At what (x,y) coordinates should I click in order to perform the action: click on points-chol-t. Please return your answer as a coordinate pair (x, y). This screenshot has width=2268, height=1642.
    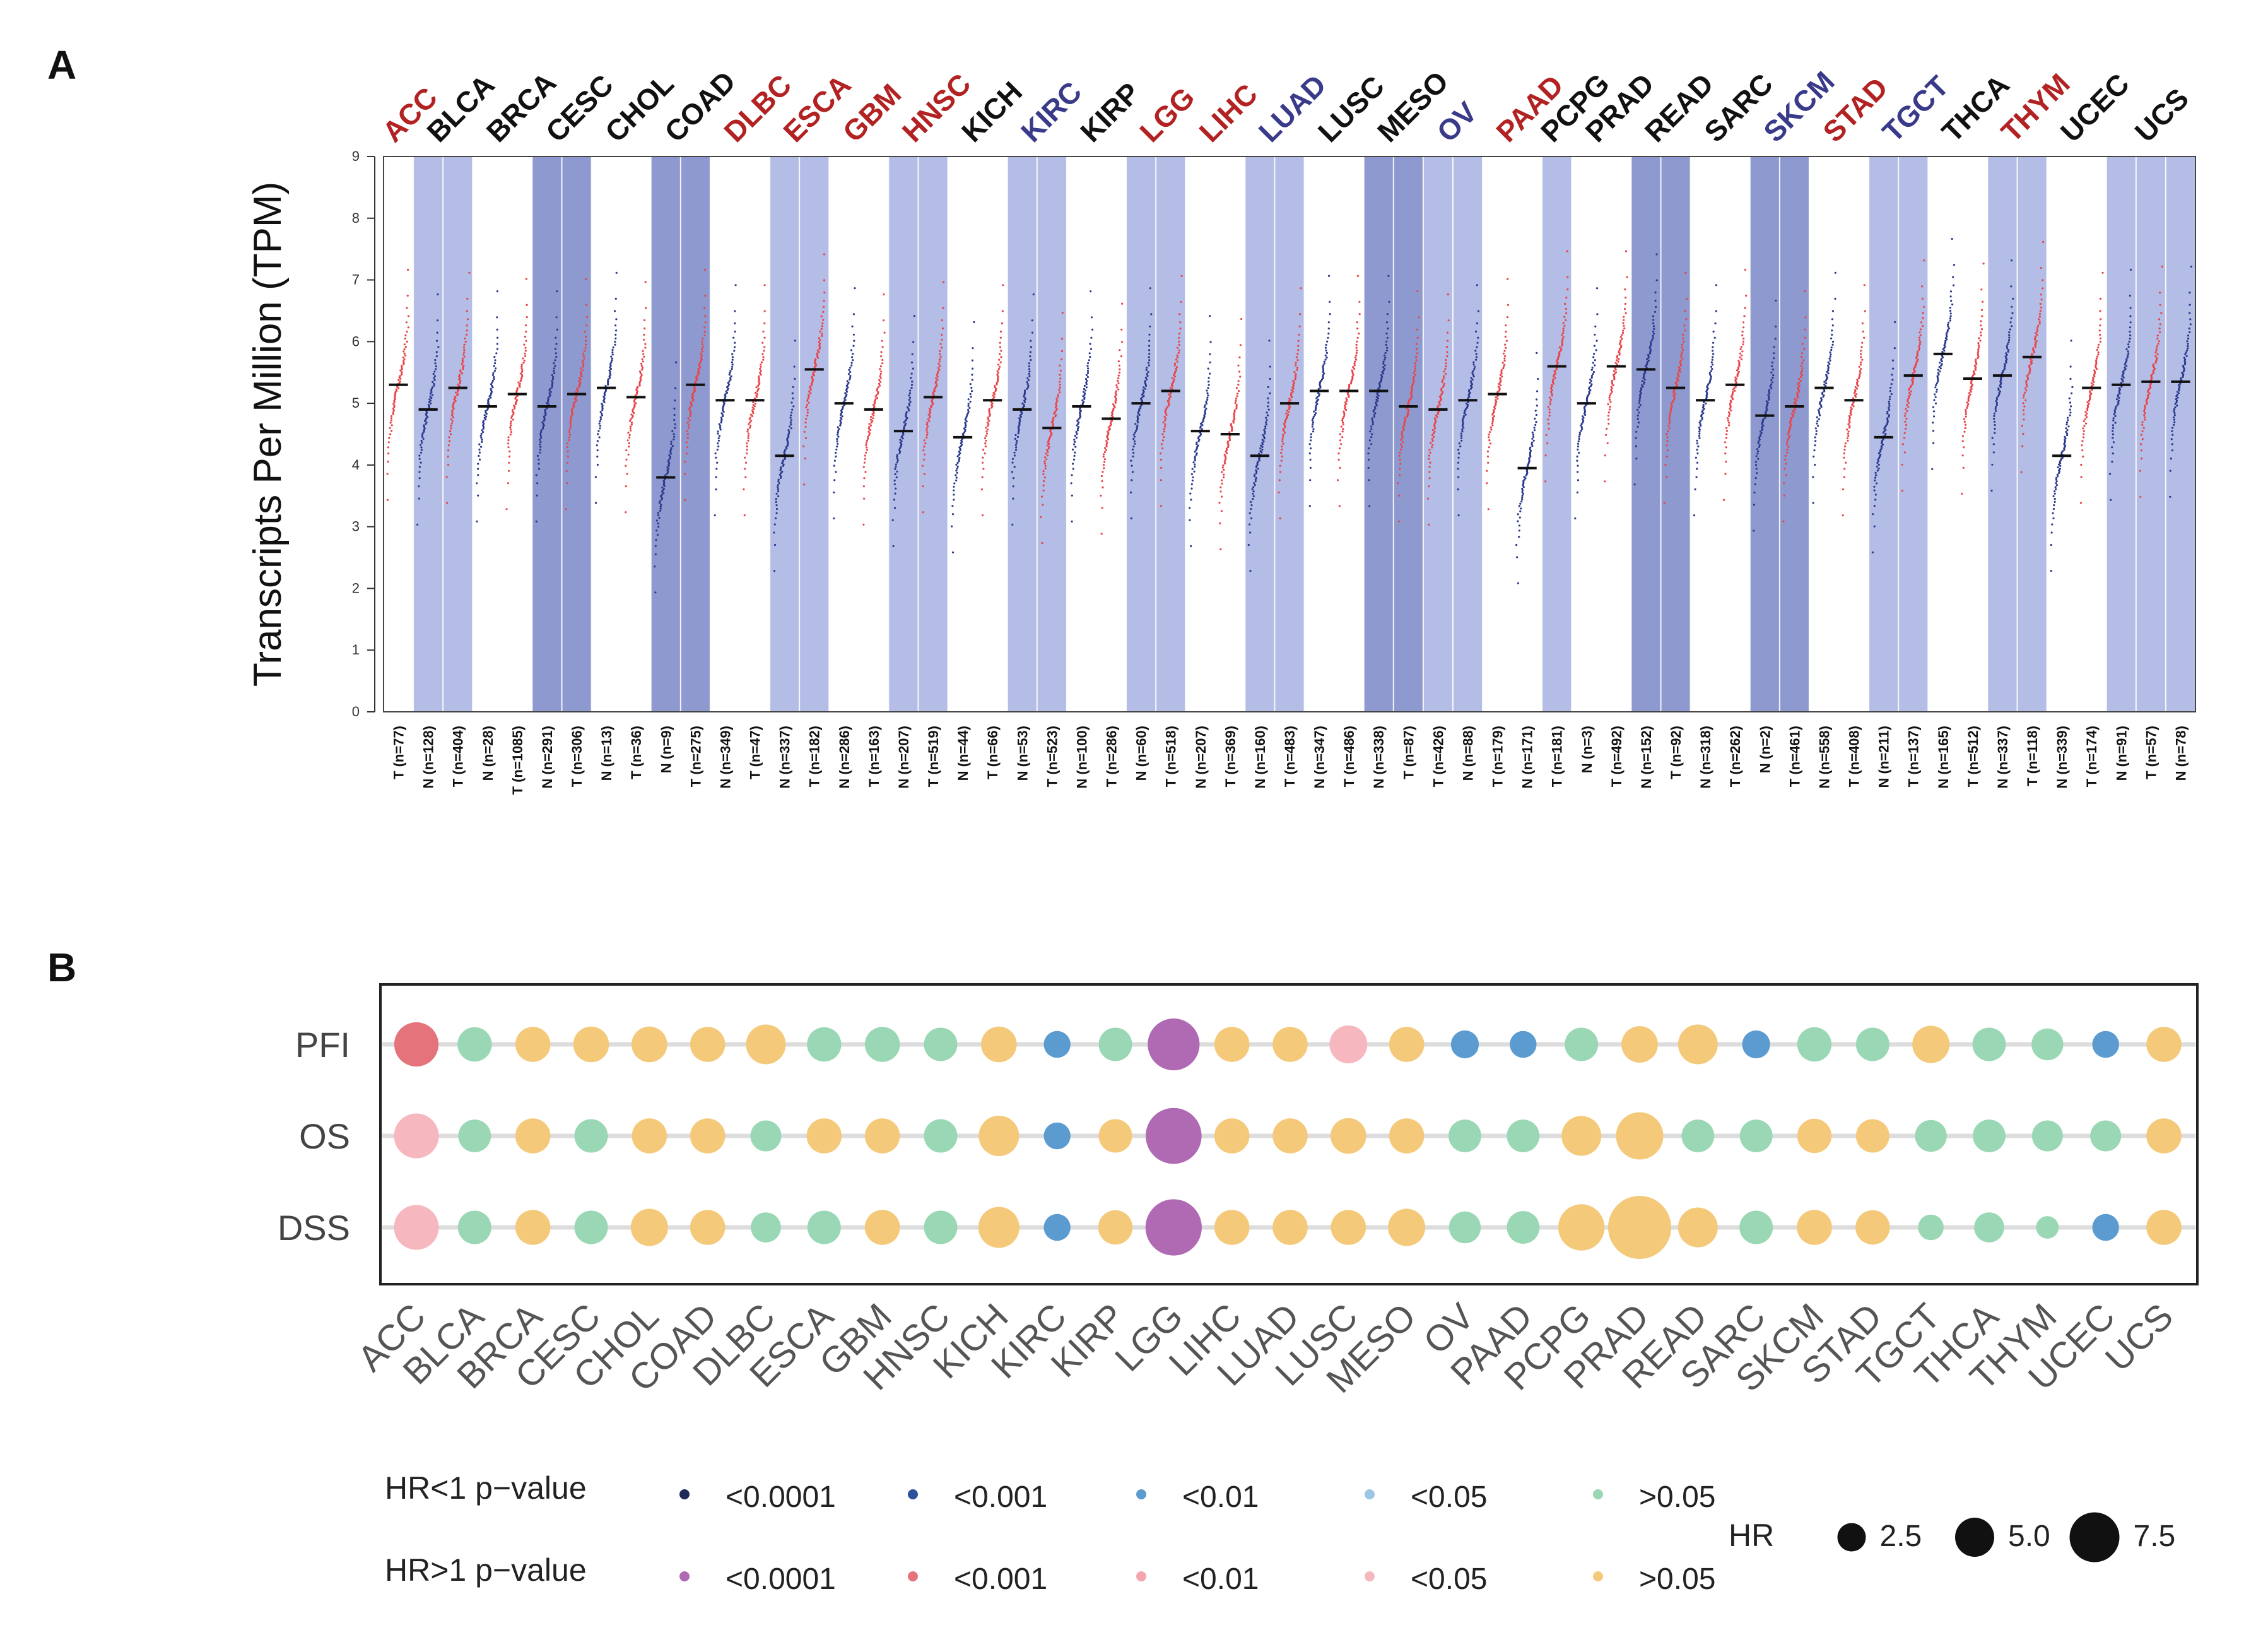
    Looking at the image, I should click on (636, 398).